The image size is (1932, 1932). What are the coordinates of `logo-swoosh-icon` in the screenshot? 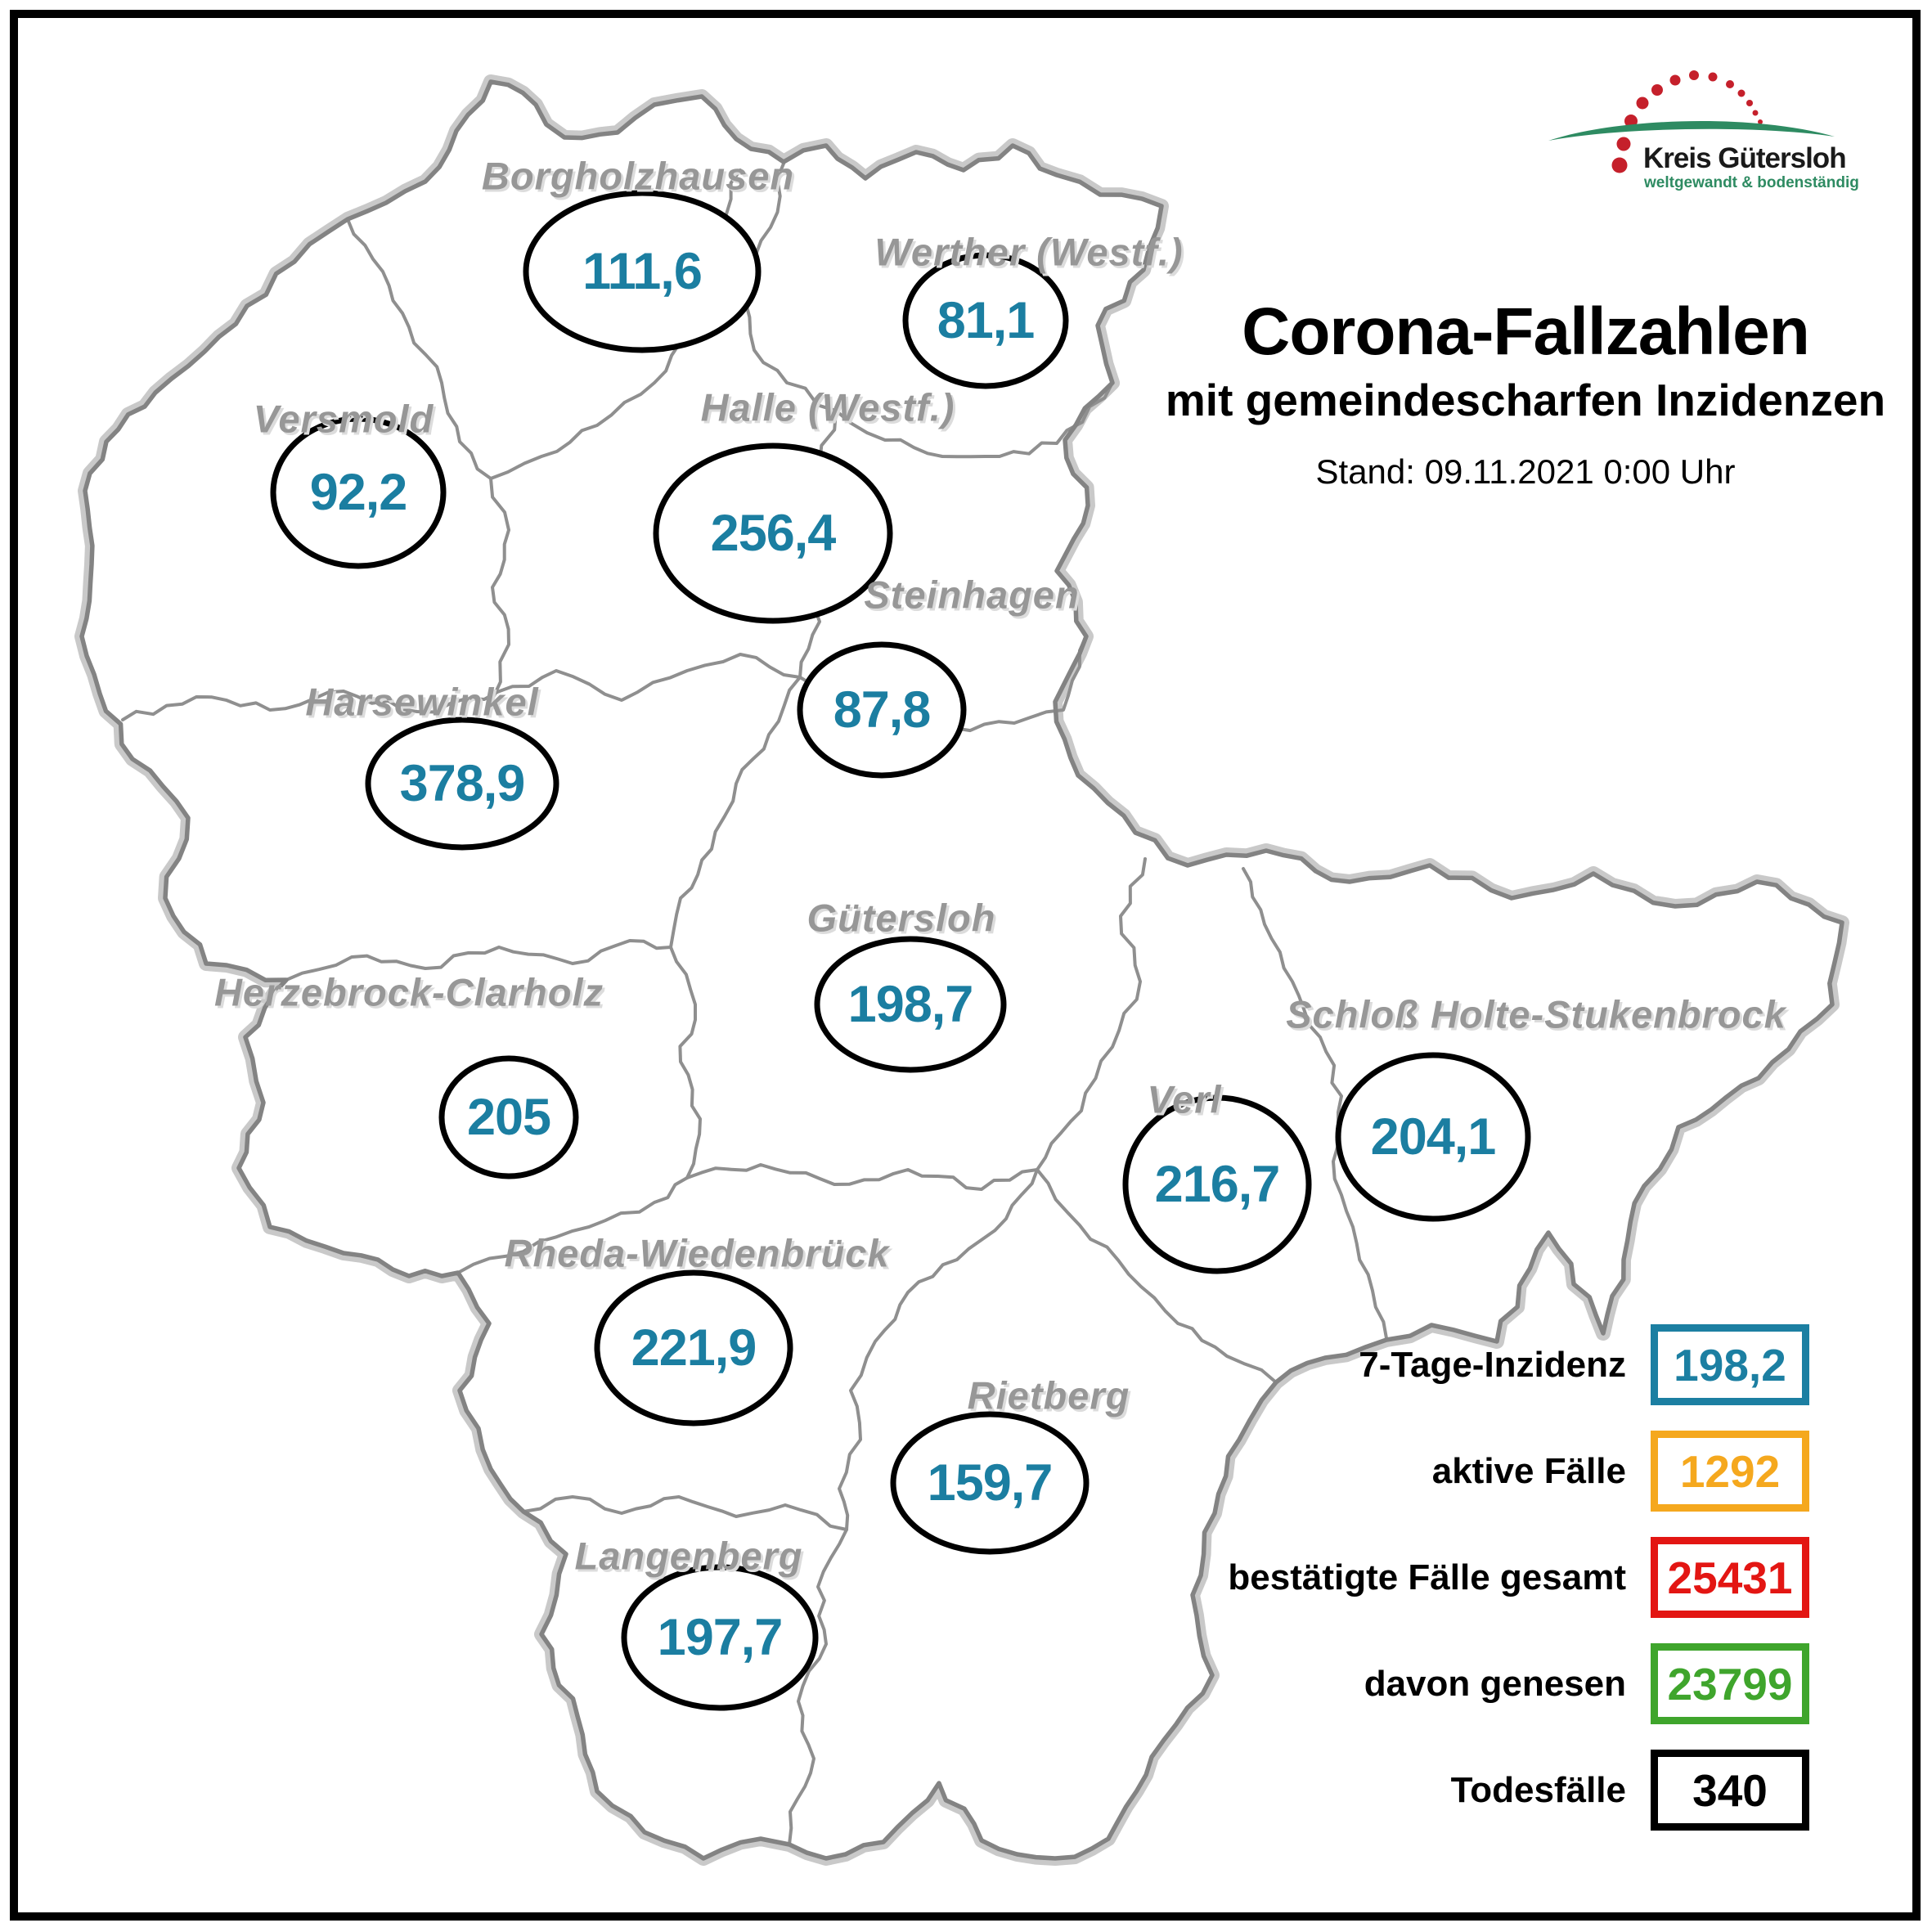 It's located at (1692, 131).